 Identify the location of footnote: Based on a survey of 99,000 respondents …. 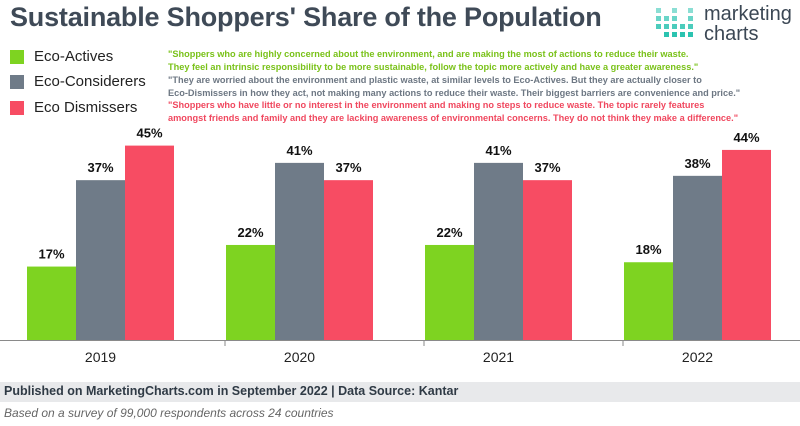
(169, 413).